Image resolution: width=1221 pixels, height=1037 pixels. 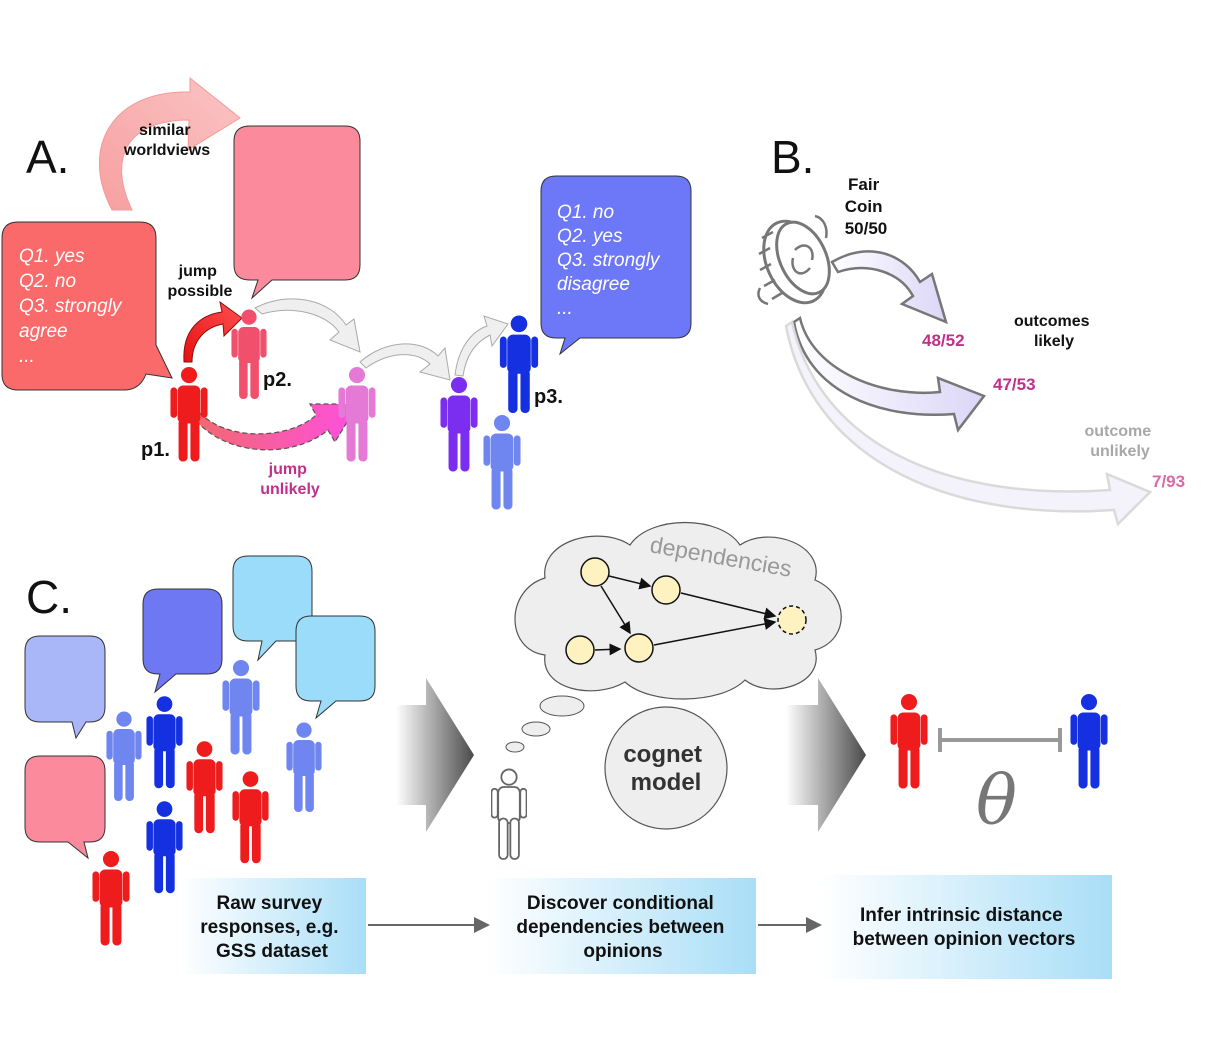 I want to click on outcomes-likely-label: outcomes likely, so click(x=1054, y=331).